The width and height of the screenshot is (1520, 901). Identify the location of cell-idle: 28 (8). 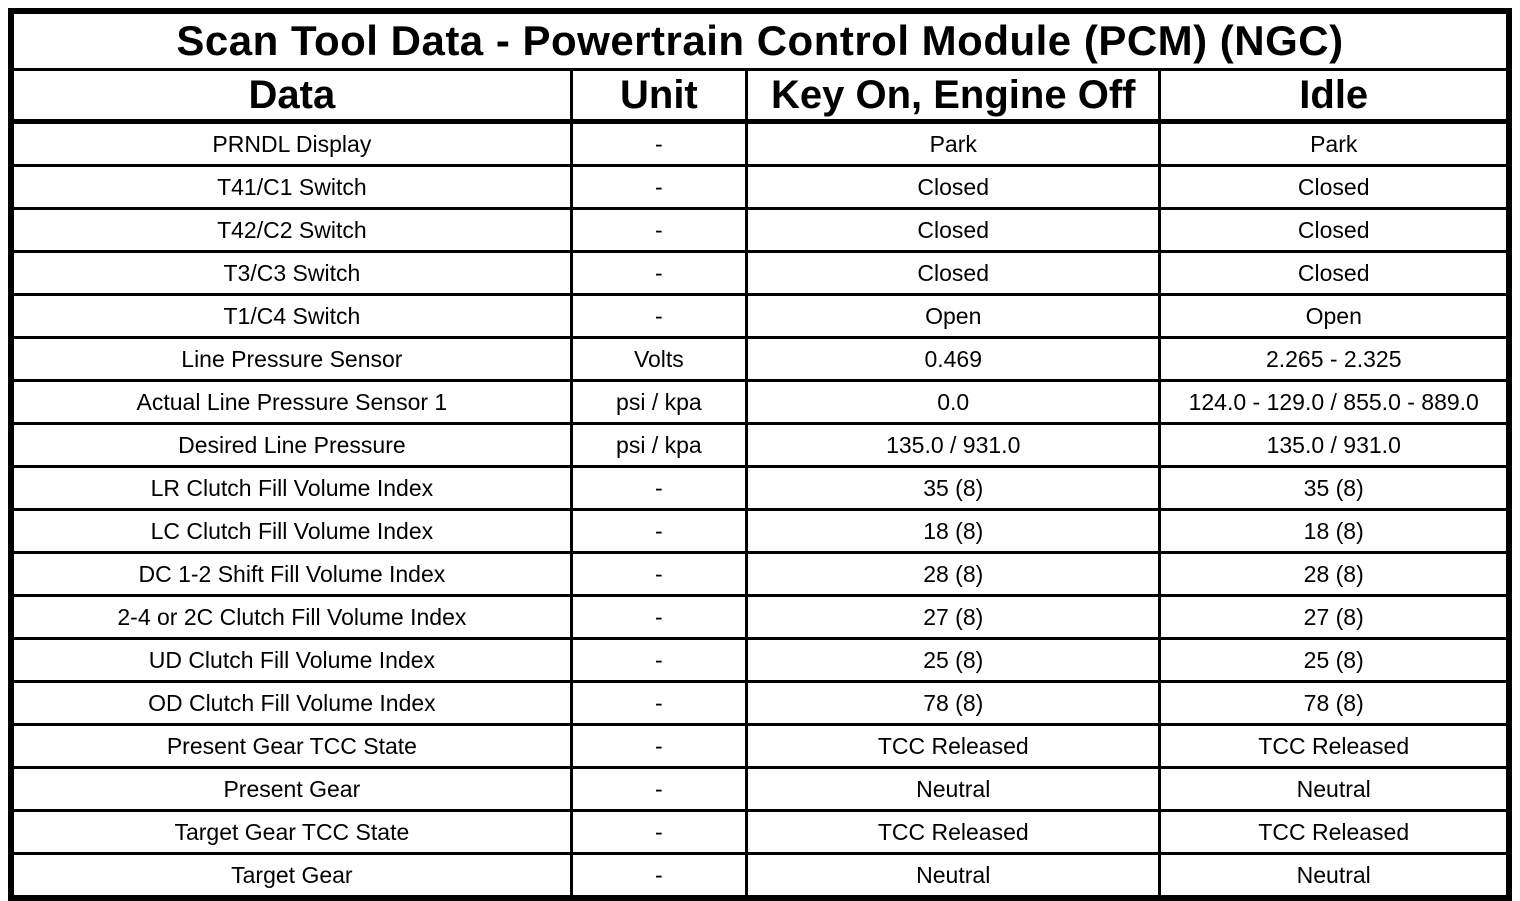
(1334, 574).